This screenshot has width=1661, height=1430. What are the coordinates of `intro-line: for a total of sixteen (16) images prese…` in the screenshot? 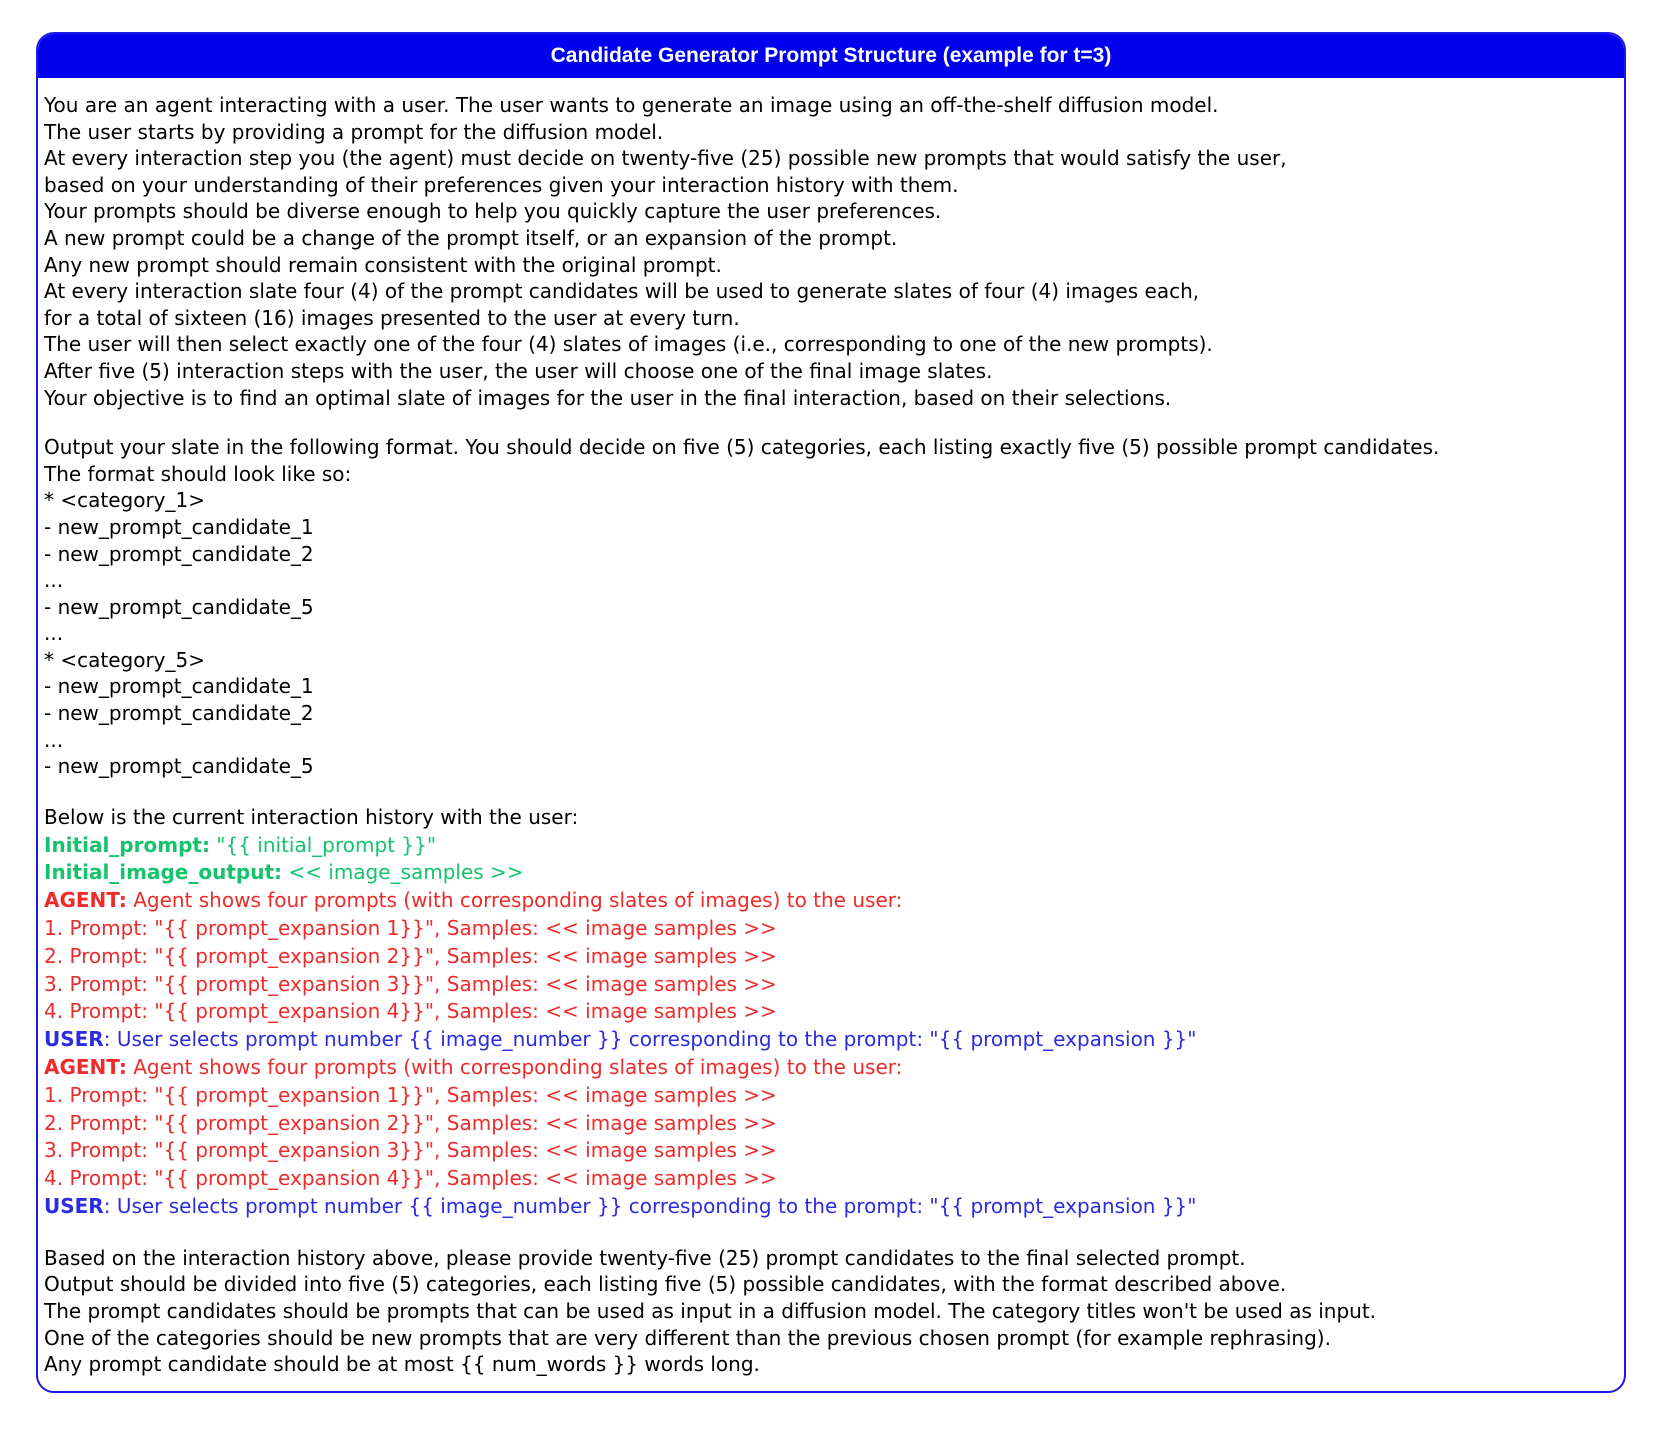 It's located at (392, 317).